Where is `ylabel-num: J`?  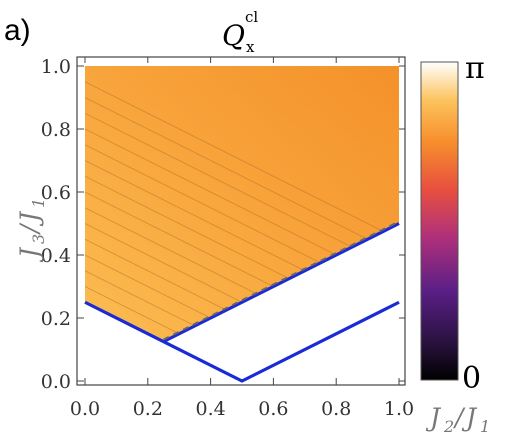
ylabel-num: J is located at coordinates (29, 254).